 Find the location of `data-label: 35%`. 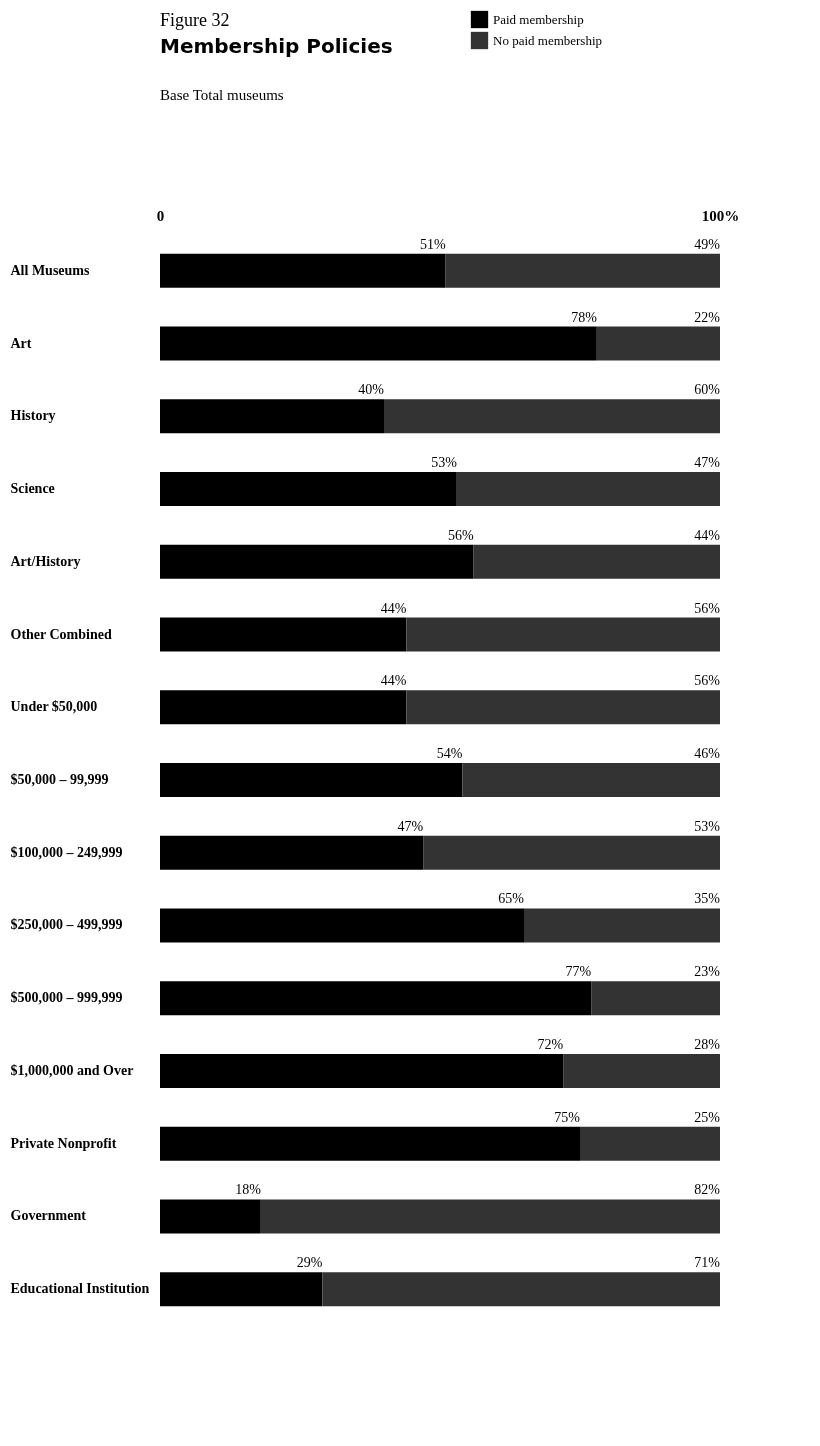

data-label: 35% is located at coordinates (707, 899).